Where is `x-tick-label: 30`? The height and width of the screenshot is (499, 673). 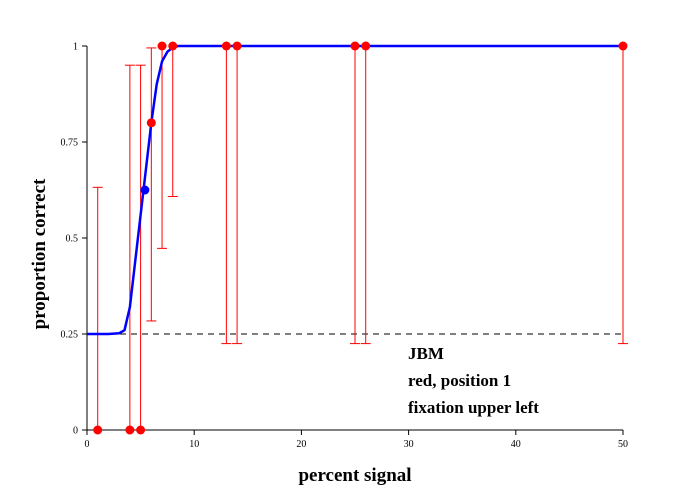
x-tick-label: 30 is located at coordinates (409, 444).